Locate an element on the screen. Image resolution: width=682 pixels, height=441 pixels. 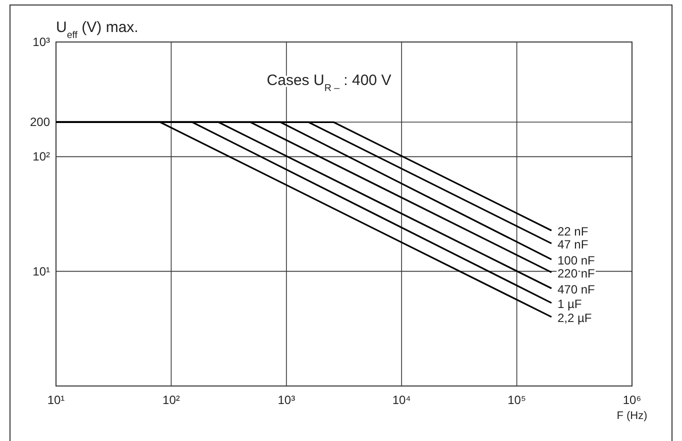
x-tick-label: 10⁴ is located at coordinates (401, 400).